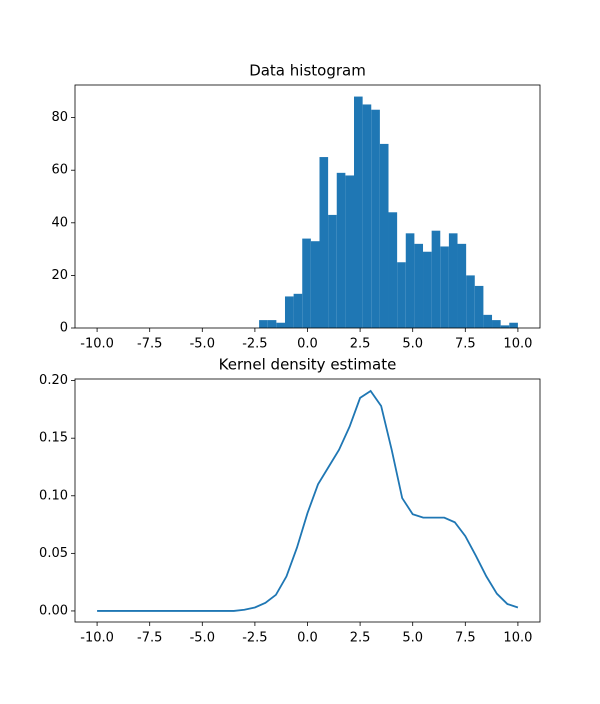 Image resolution: width=600 pixels, height=704 pixels. I want to click on chart-title: Kernel density estimate, so click(308, 365).